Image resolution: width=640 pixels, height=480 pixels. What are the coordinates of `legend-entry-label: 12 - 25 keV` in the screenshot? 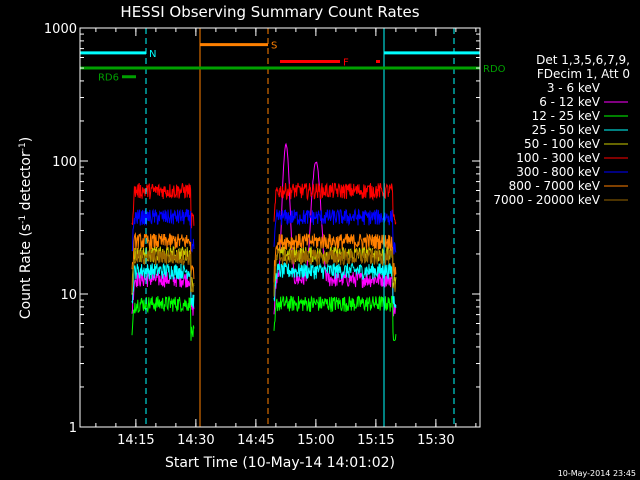 It's located at (566, 116).